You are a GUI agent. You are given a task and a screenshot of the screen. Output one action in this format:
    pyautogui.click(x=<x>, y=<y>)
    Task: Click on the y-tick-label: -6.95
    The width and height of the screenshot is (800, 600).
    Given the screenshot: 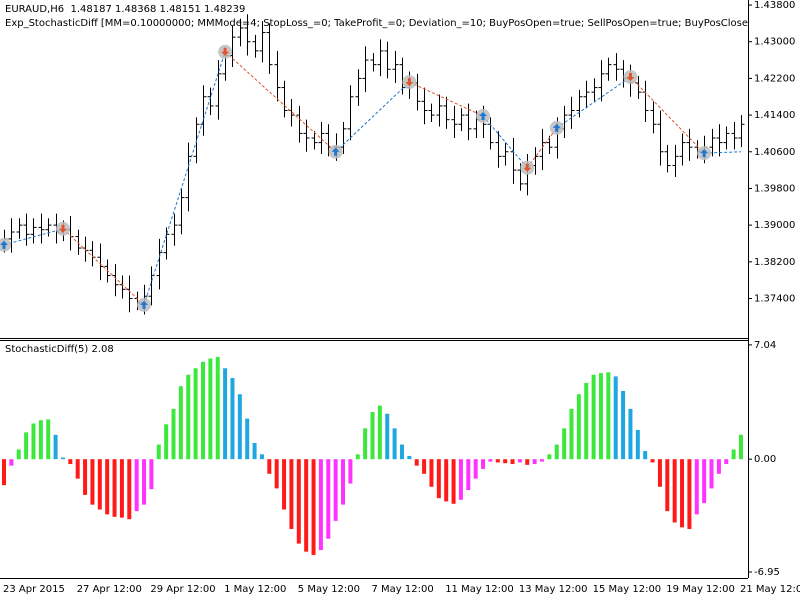 What is the action you would take?
    pyautogui.click(x=767, y=572)
    